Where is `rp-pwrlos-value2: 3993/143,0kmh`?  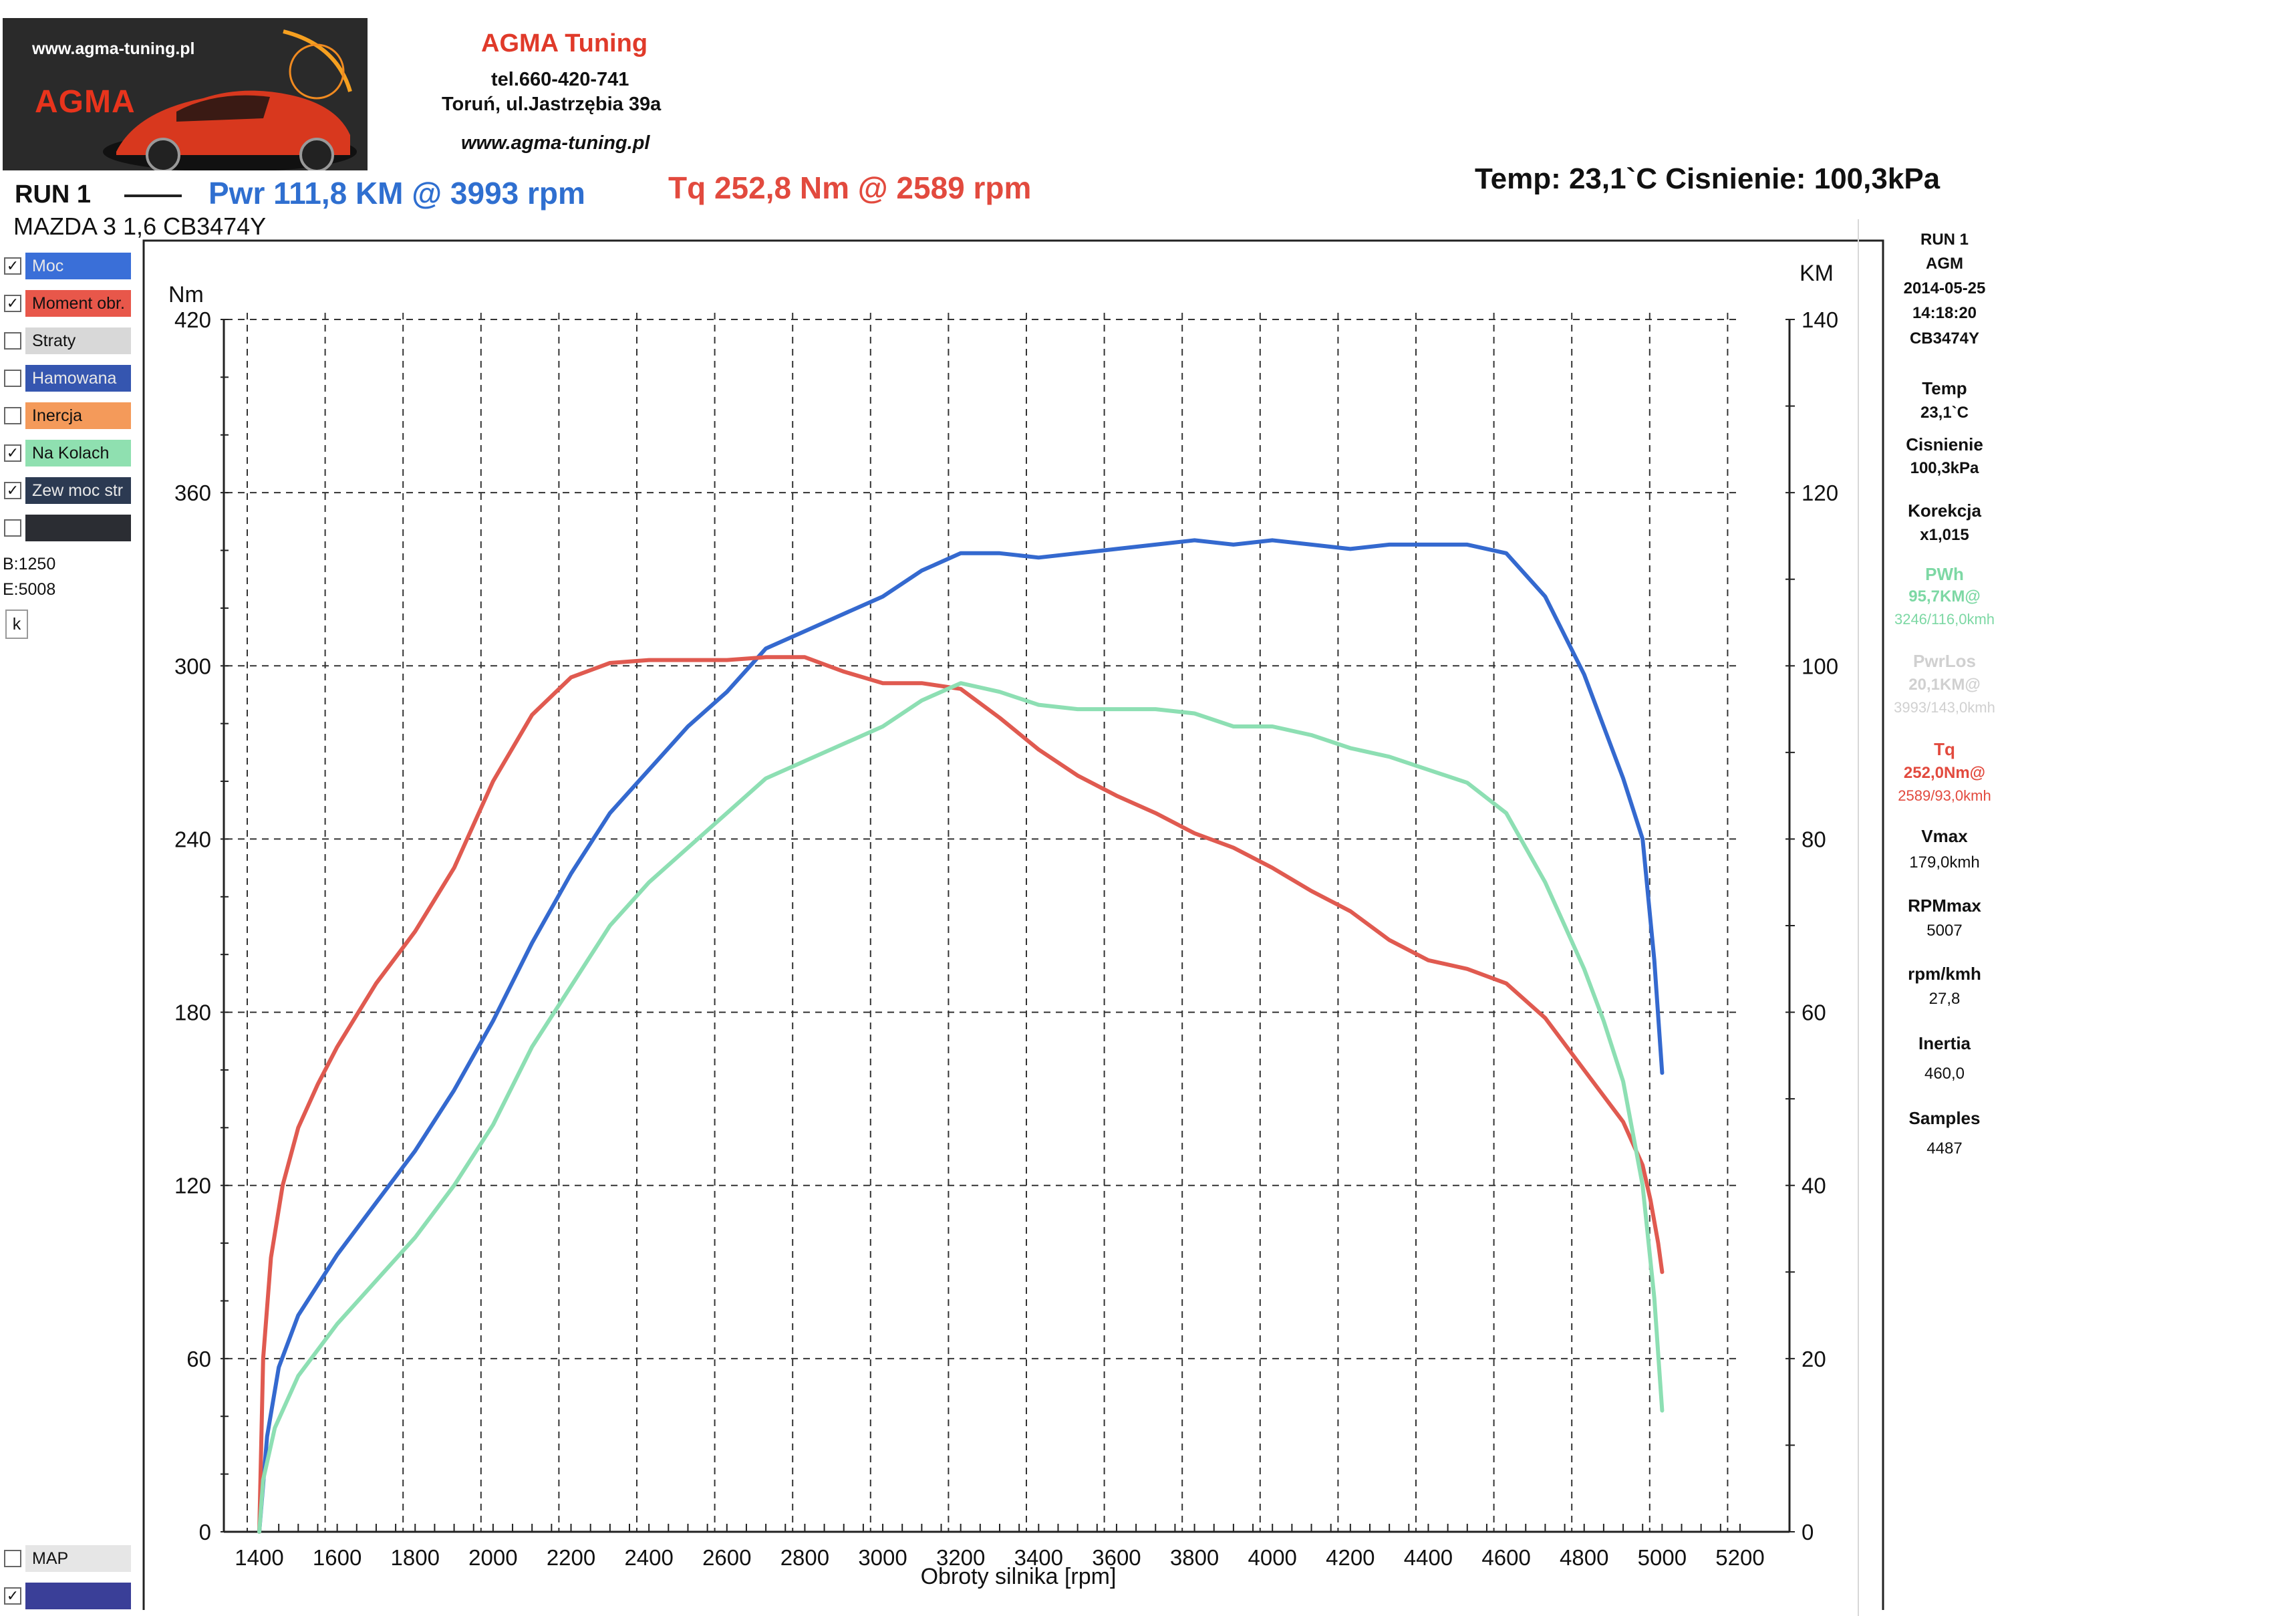
rp-pwrlos-value2: 3993/143,0kmh is located at coordinates (1944, 707).